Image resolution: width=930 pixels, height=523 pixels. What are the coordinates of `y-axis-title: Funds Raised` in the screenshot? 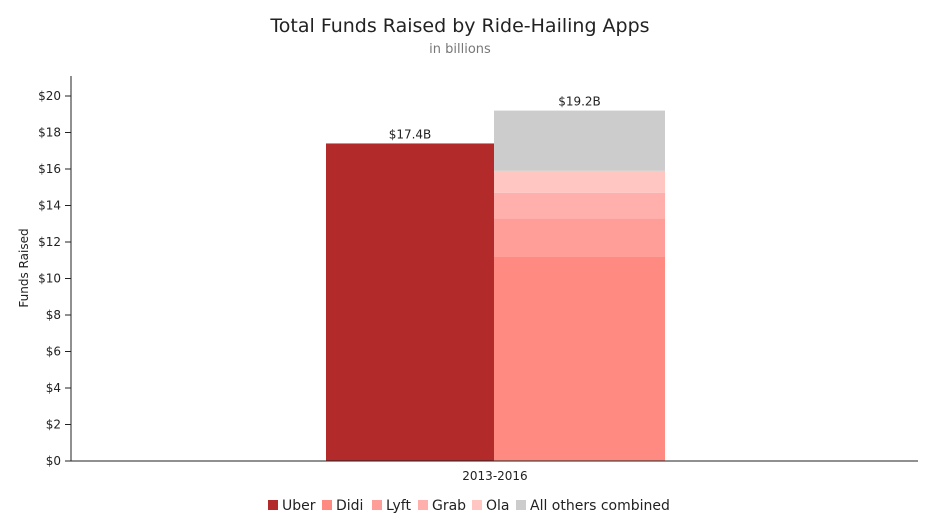 It's located at (24, 267).